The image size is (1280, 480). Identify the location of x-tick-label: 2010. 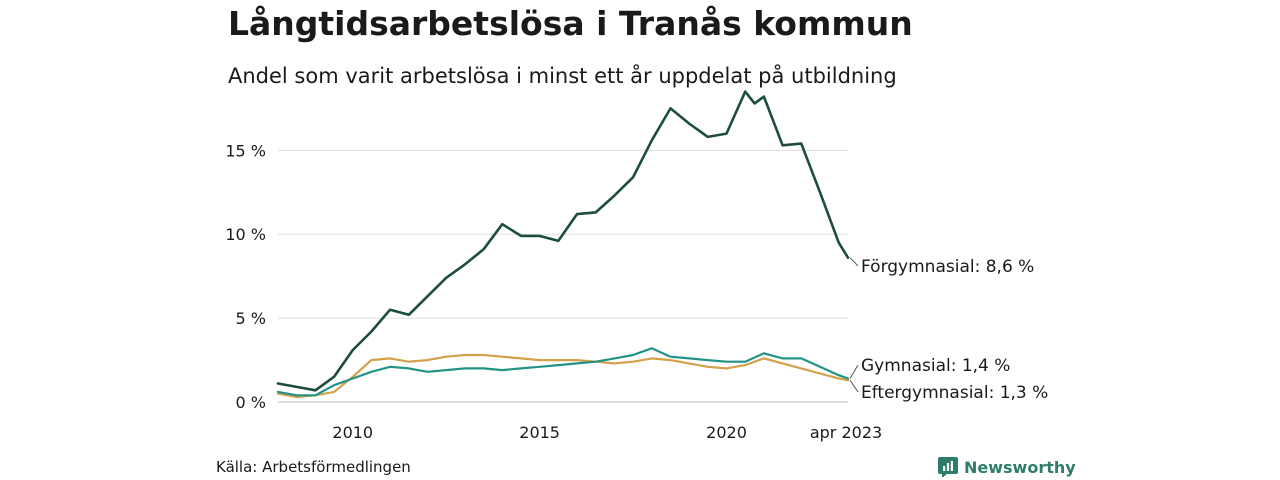
(352, 432).